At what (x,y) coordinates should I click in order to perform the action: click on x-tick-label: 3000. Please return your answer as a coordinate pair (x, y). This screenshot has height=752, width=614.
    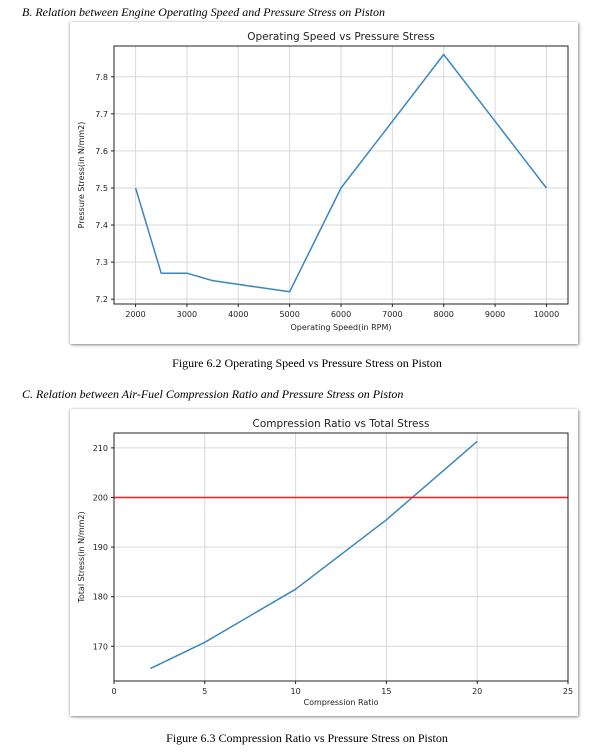
    Looking at the image, I should click on (187, 314).